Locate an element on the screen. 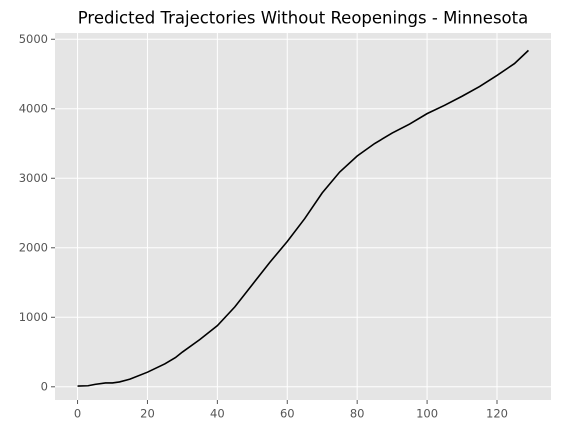  y-tick-label: 0 is located at coordinates (44, 386).